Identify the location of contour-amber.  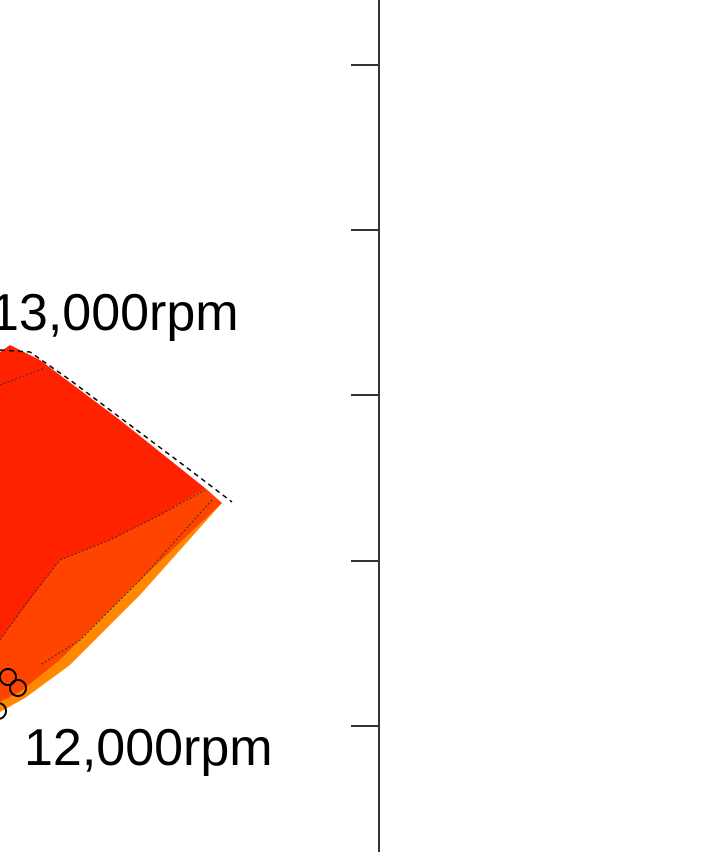
(111, 607).